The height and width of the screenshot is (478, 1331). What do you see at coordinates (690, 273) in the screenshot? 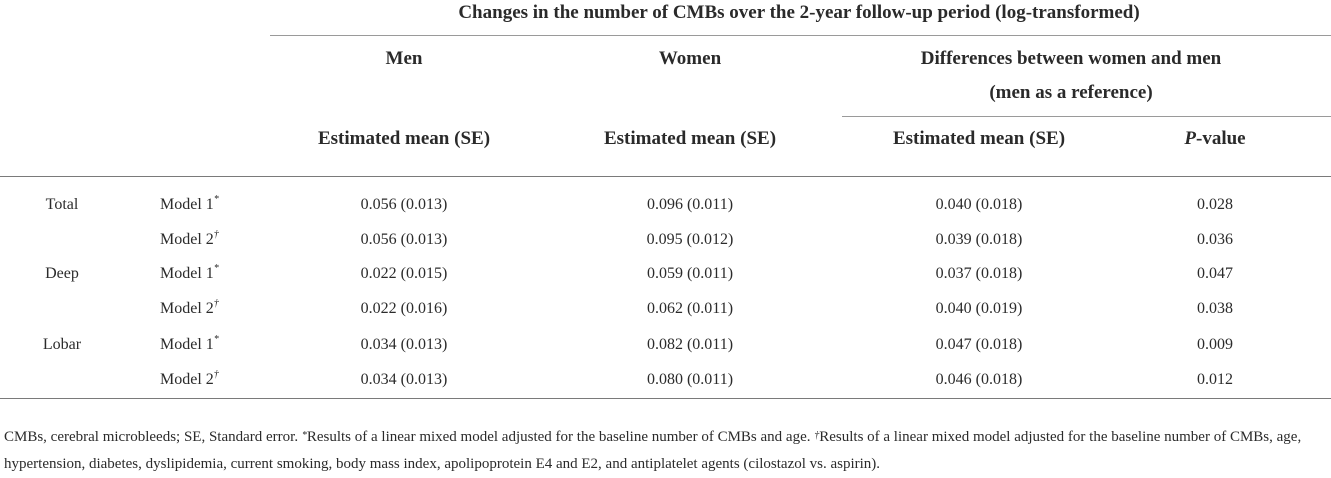
I see `cell-women-estimate: 0.059 (0.011)` at bounding box center [690, 273].